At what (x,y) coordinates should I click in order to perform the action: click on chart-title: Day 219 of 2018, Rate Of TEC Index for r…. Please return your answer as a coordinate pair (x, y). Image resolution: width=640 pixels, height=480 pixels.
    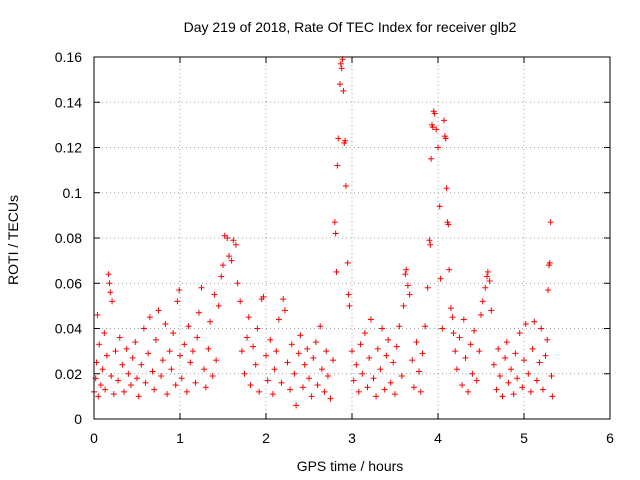
    Looking at the image, I should click on (350, 27).